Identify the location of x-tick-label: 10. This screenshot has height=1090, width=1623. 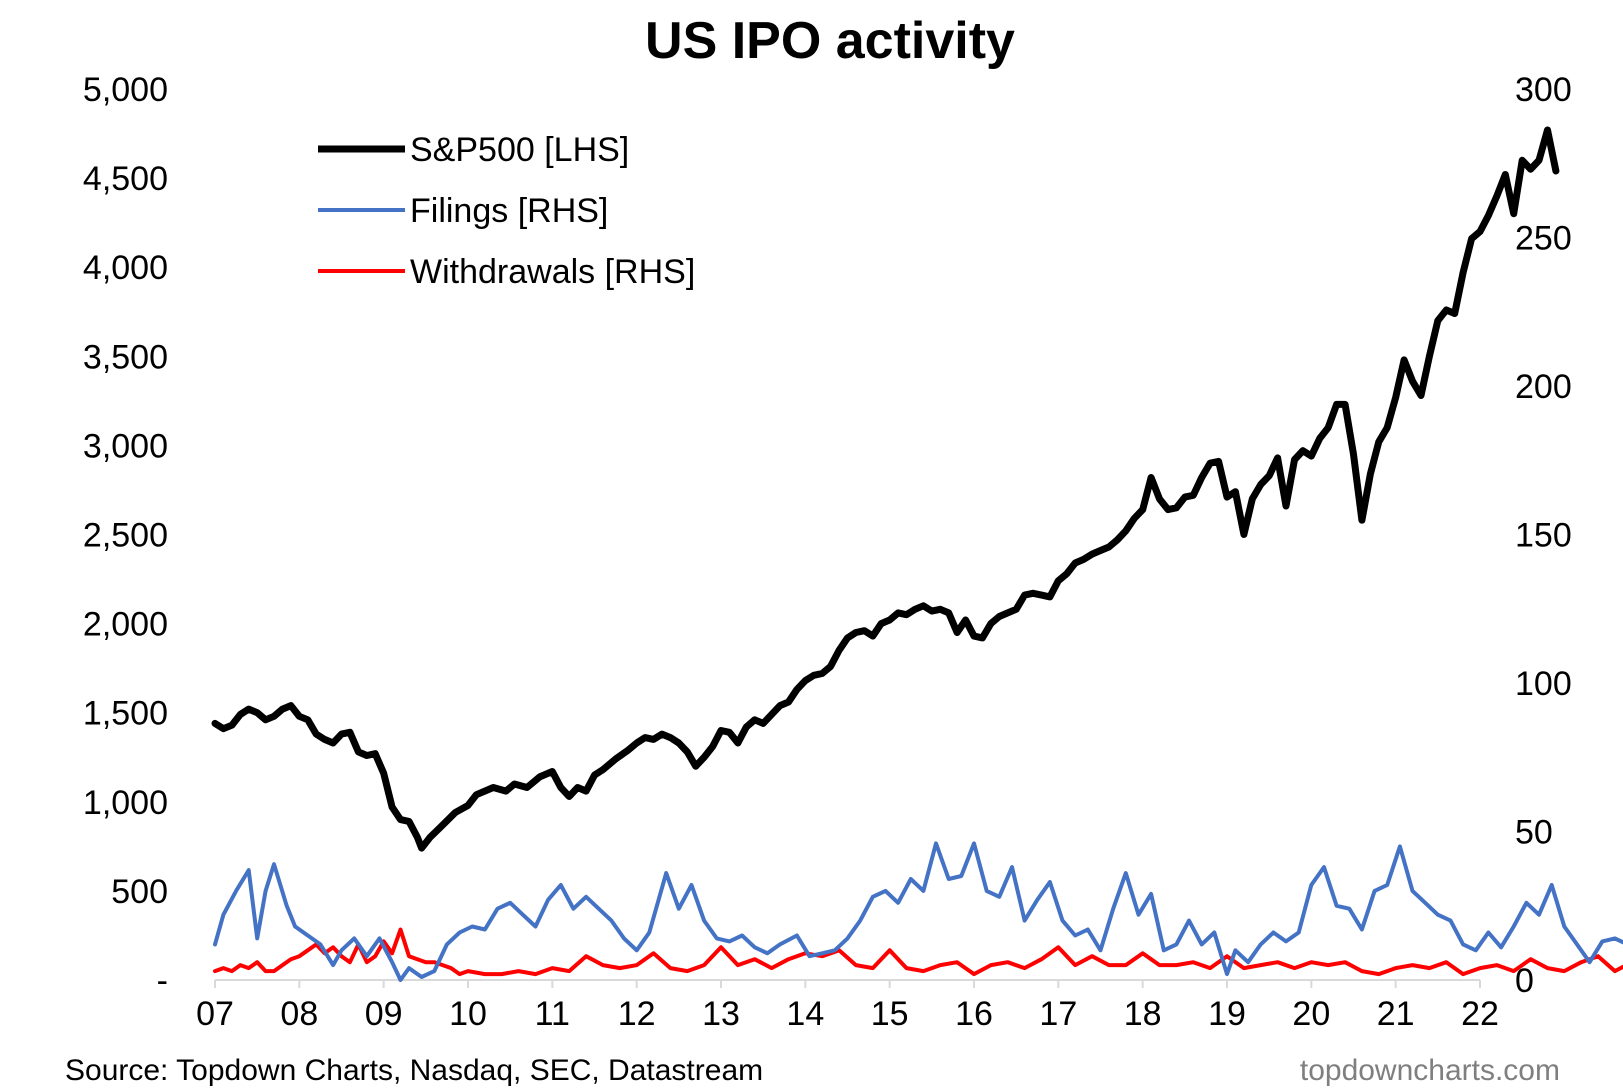
(468, 1014).